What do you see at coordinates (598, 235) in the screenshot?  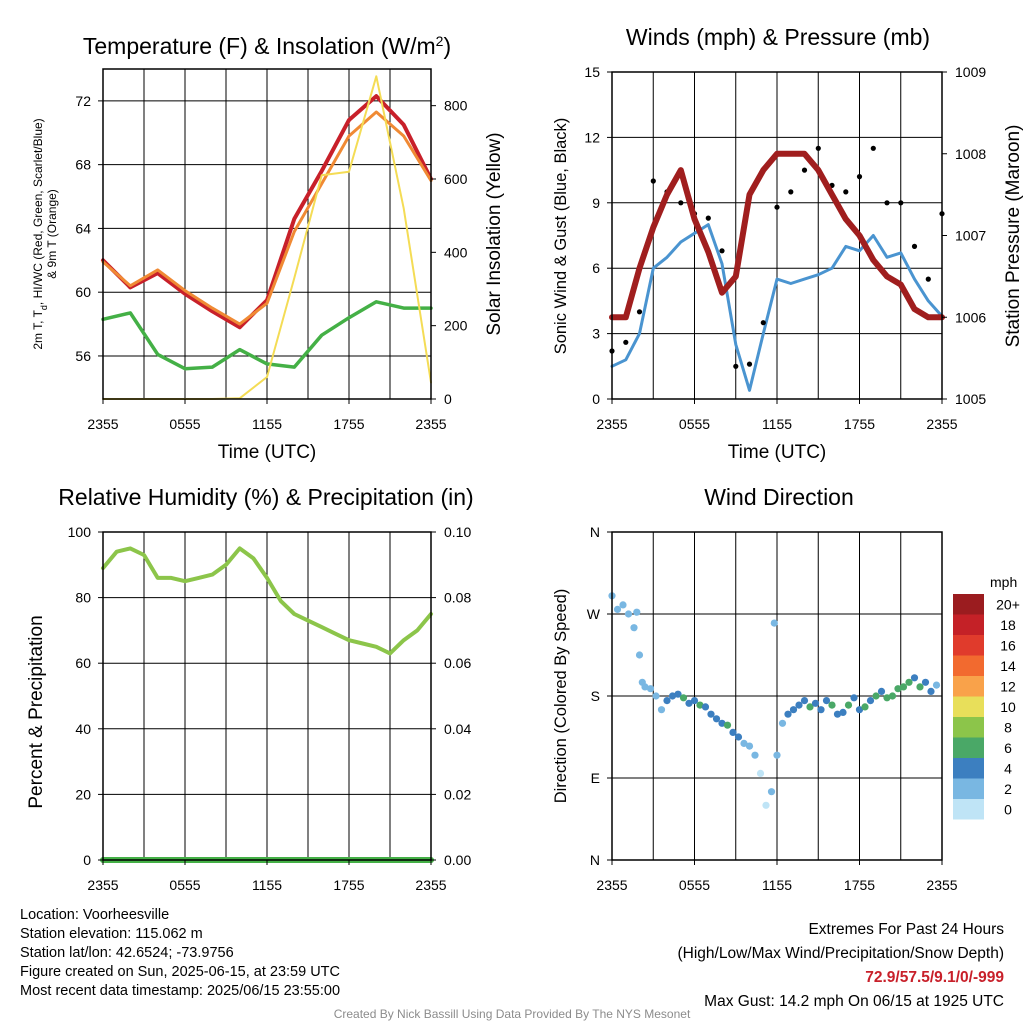 I see `winds-left-ticks: 0 3 6 9 12 15` at bounding box center [598, 235].